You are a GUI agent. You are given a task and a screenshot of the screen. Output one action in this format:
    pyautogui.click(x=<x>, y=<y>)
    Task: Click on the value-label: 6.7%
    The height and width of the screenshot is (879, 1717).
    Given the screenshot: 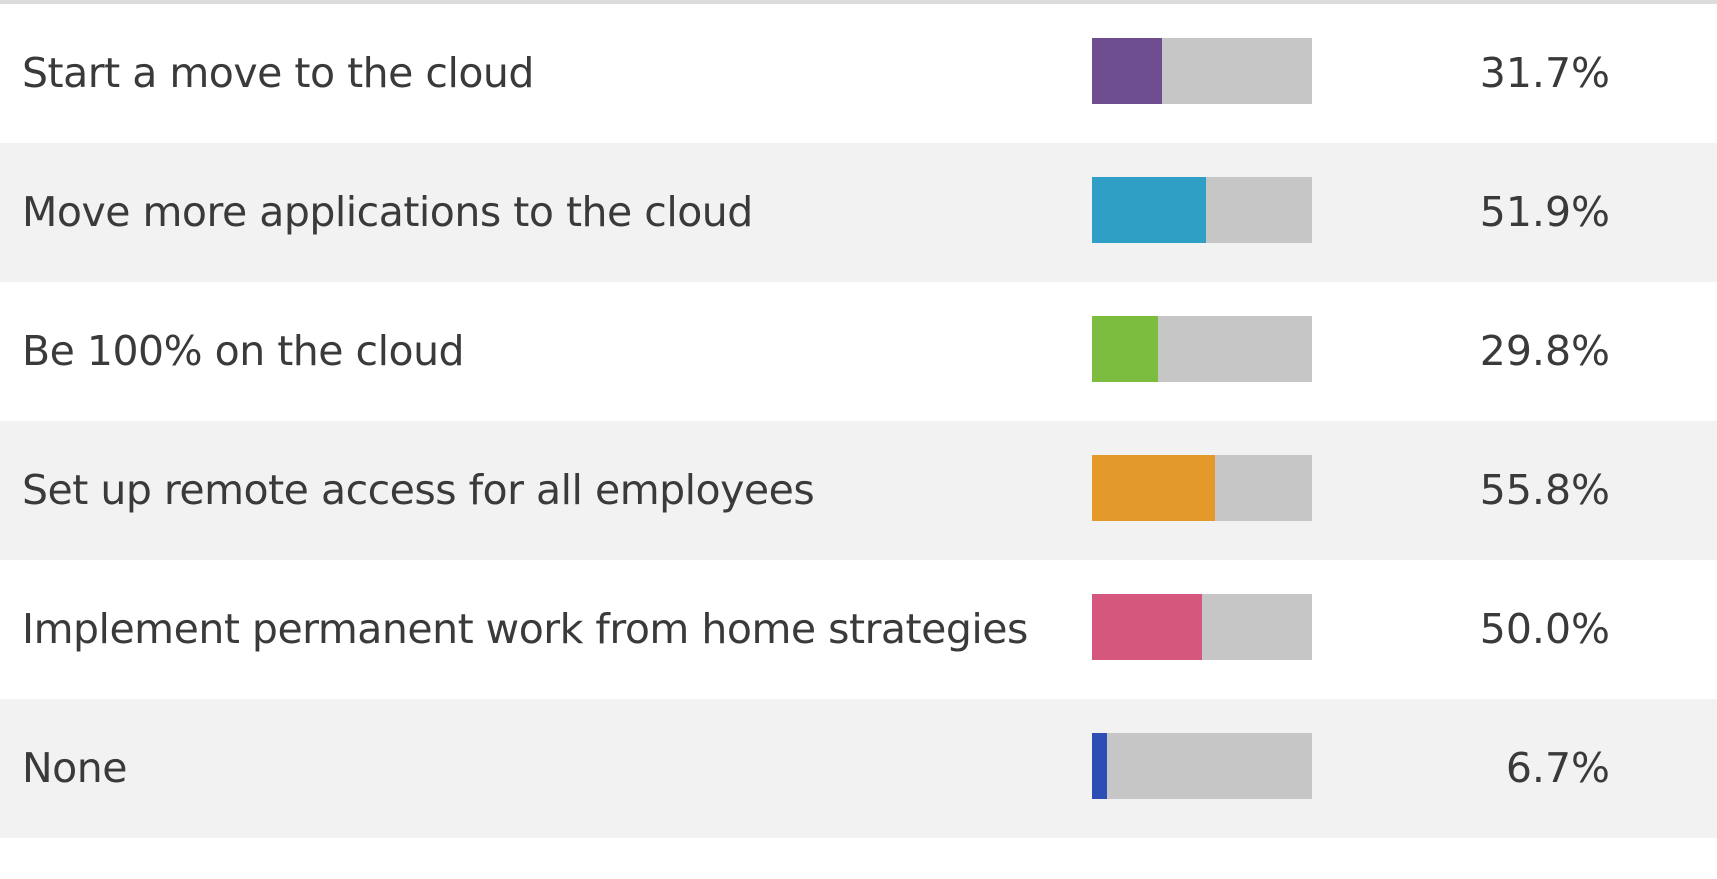 What is the action you would take?
    pyautogui.click(x=1557, y=768)
    